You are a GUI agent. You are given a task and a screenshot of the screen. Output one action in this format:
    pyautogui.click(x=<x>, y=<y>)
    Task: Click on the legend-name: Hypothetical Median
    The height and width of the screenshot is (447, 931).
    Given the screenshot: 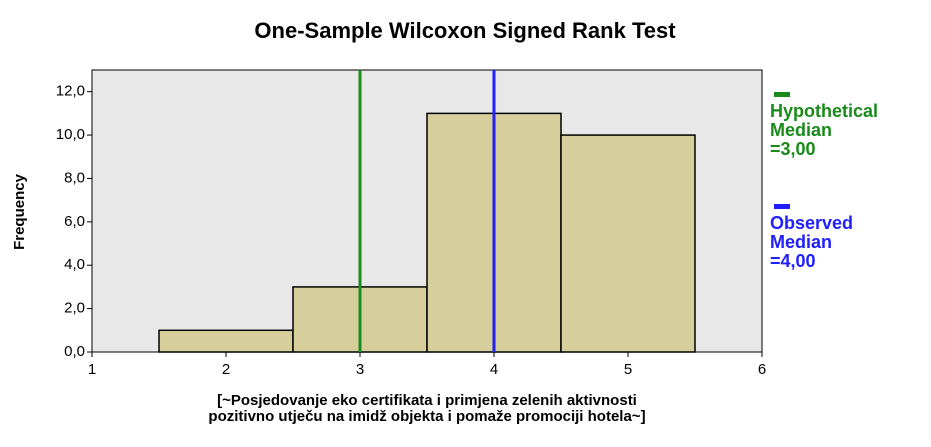 What is the action you would take?
    pyautogui.click(x=824, y=120)
    